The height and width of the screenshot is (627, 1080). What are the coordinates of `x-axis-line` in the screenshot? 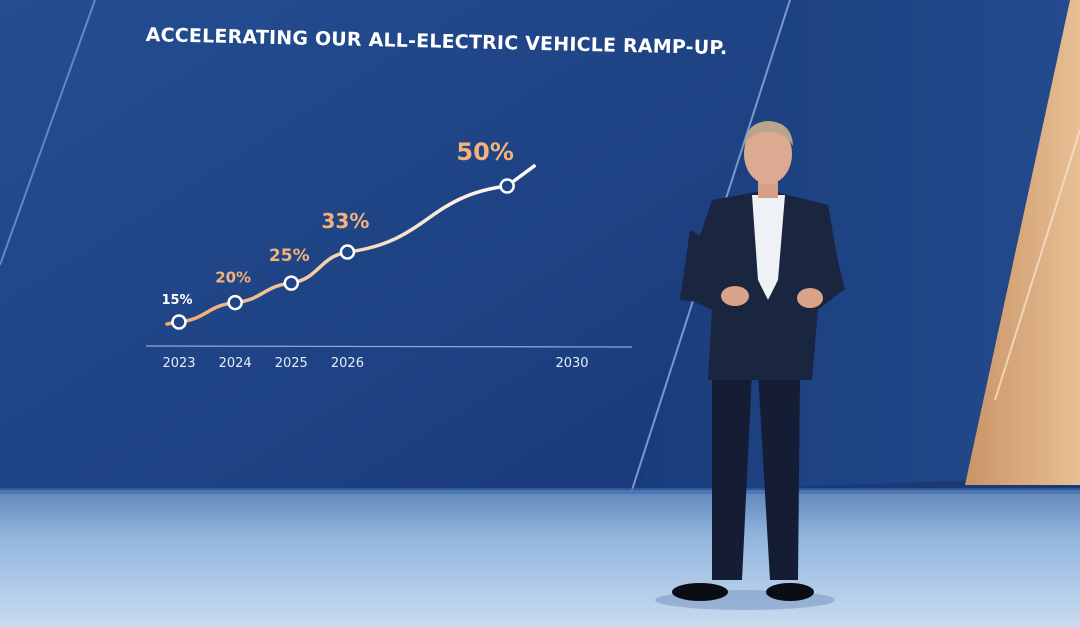 It's located at (389, 346).